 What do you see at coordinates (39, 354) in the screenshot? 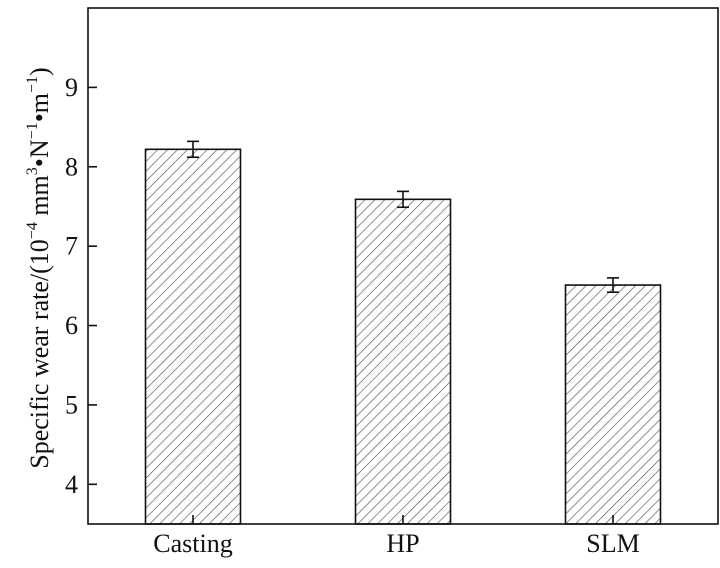
I see `y-label-main: Specific wear rate/(10` at bounding box center [39, 354].